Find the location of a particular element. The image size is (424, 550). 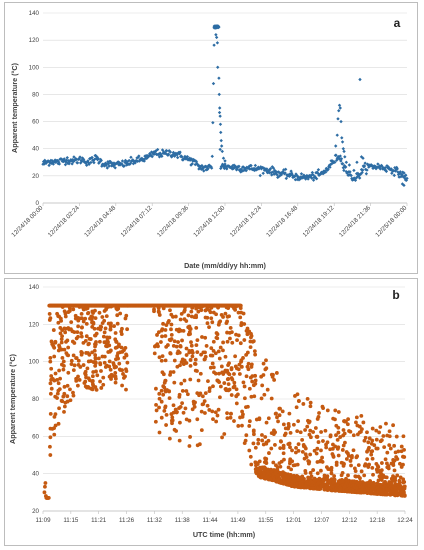

x-tick-label: 11:32 is located at coordinates (155, 520).